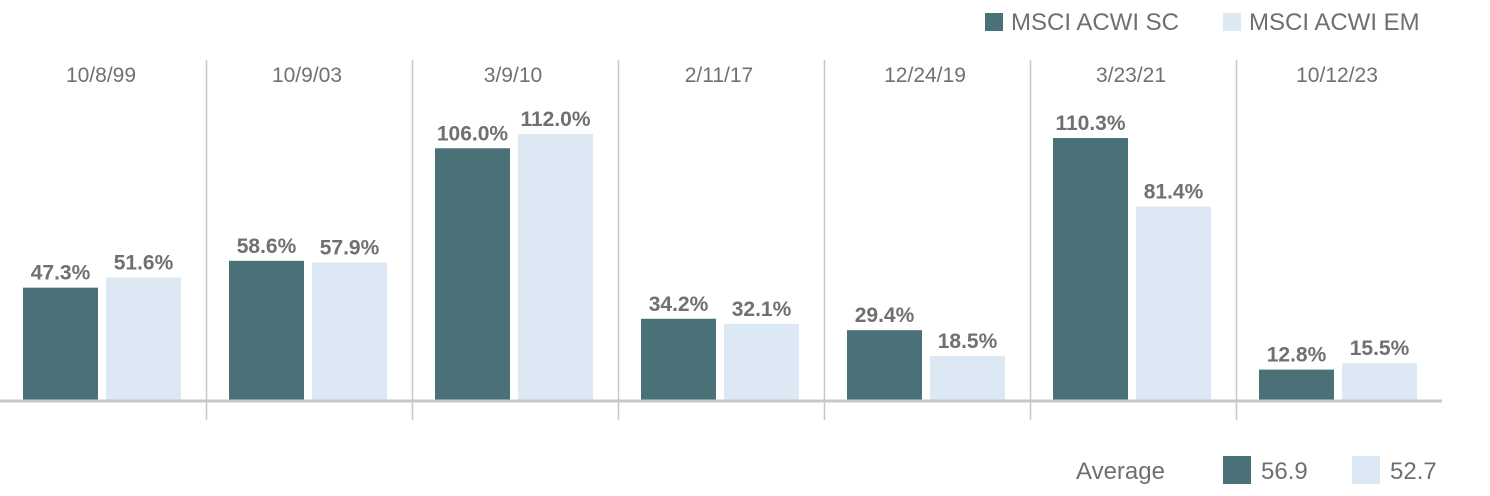 The width and height of the screenshot is (1490, 496). I want to click on data-label: 112.0%, so click(555, 119).